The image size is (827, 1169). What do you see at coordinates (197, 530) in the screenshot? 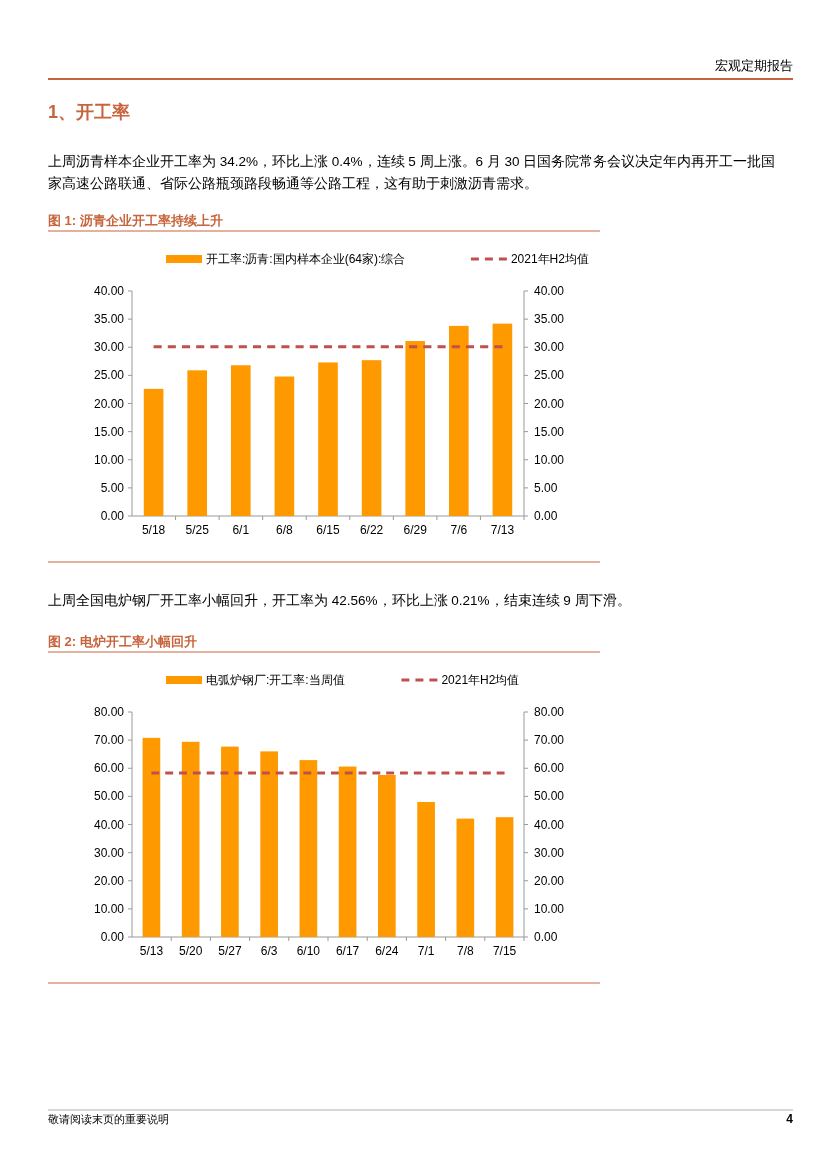
I see `x-tick-label: 5/25` at bounding box center [197, 530].